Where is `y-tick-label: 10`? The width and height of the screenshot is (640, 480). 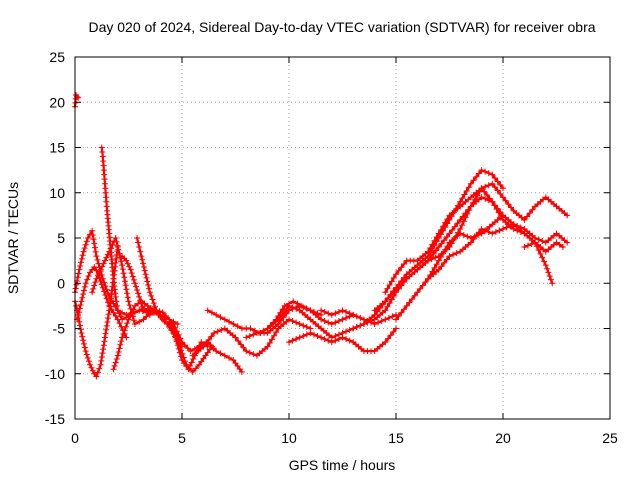
y-tick-label: 10 is located at coordinates (57, 193).